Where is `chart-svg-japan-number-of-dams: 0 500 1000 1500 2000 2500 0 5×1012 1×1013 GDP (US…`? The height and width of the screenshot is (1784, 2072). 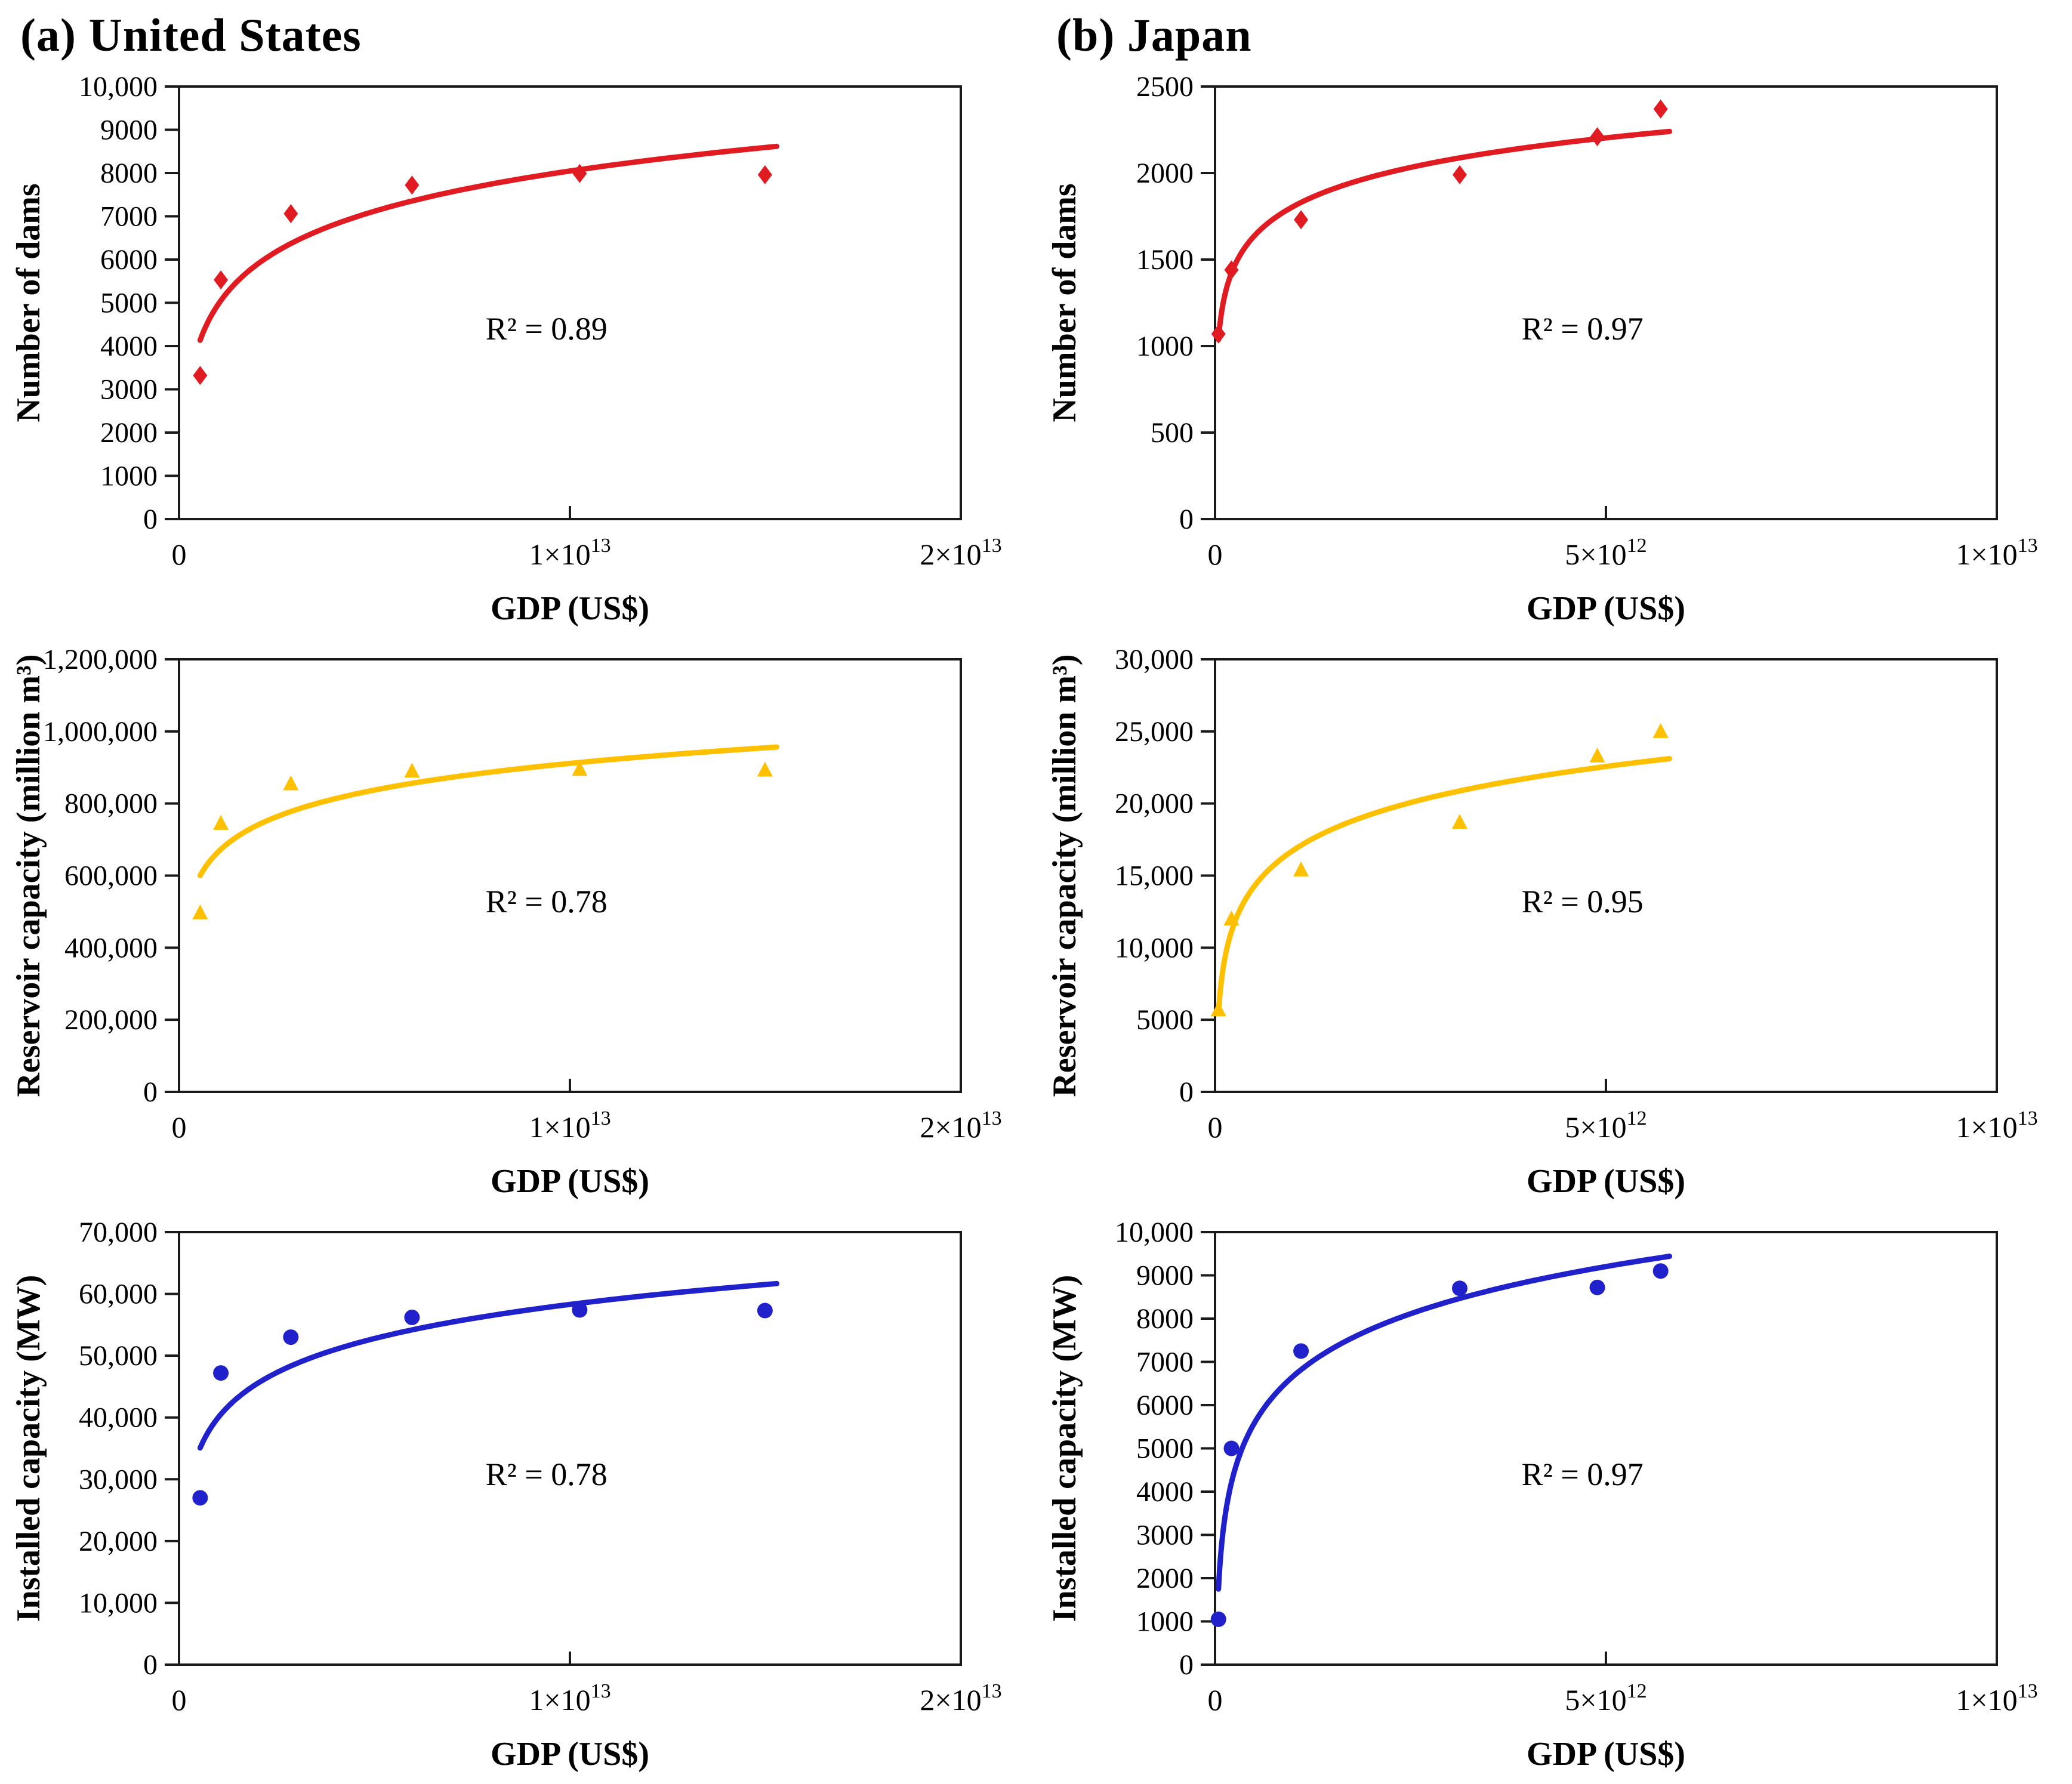 chart-svg-japan-number-of-dams: 0 500 1000 1500 2000 2500 0 5×1012 1×1013 GDP (US… is located at coordinates (1542, 349).